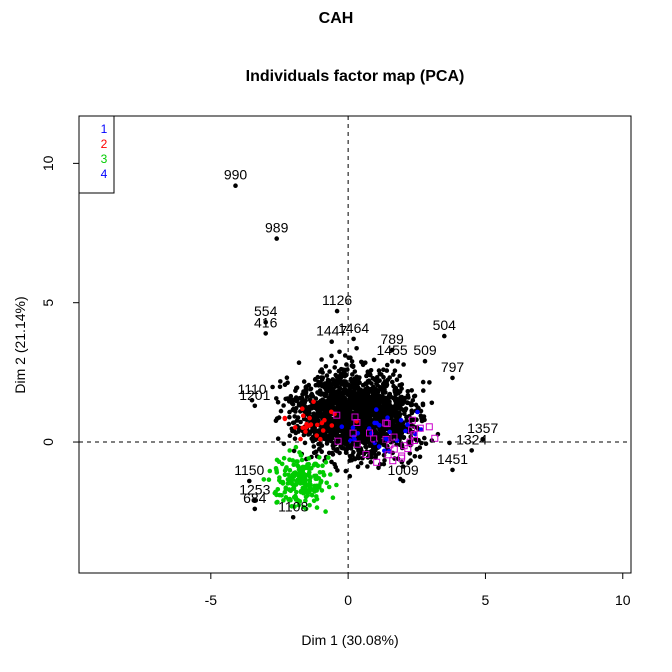 The height and width of the screenshot is (672, 672). I want to click on x-tick-label: 0, so click(348, 600).